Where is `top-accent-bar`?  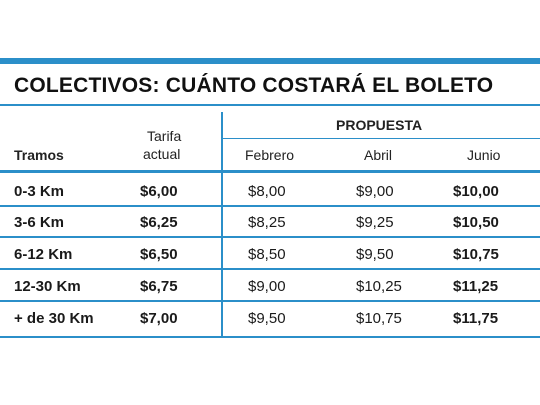
top-accent-bar is located at coordinates (270, 61).